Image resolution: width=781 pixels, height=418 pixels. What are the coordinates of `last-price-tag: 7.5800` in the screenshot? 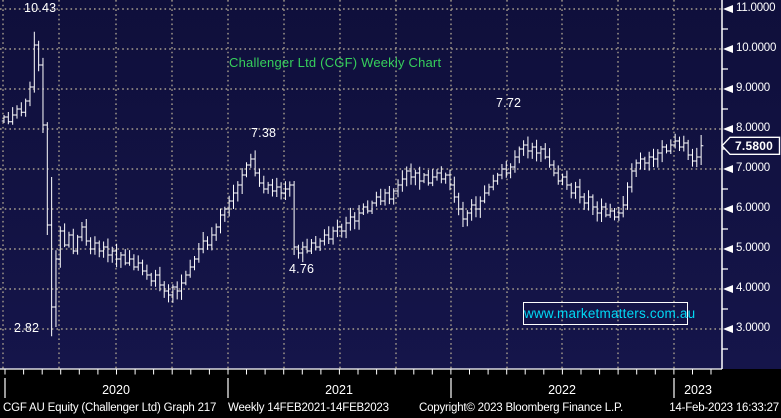 It's located at (754, 146).